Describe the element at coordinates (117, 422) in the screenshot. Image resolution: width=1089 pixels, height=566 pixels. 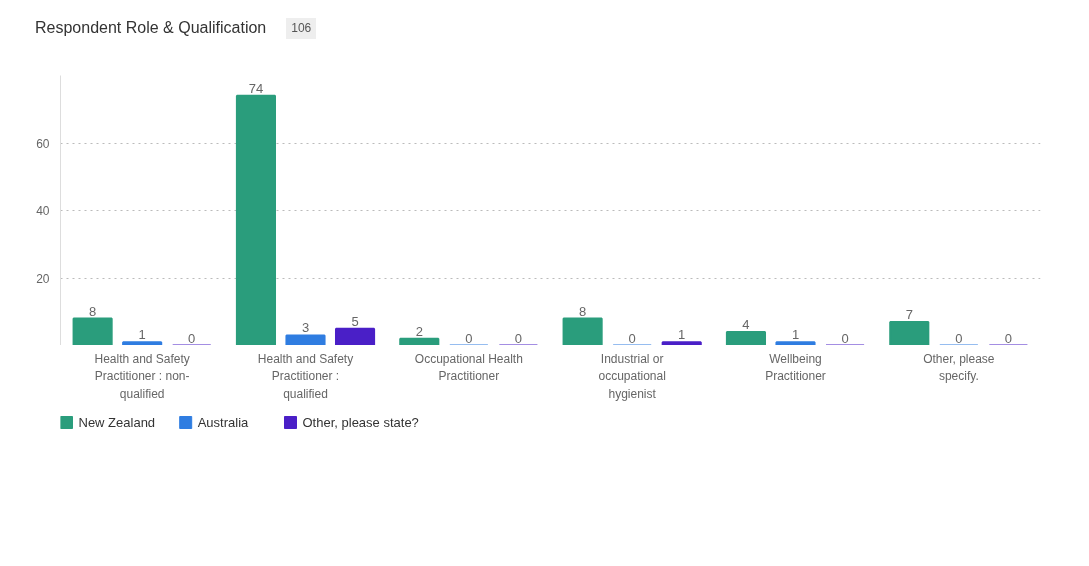
I see `legend-label: New Zealand` at that location.